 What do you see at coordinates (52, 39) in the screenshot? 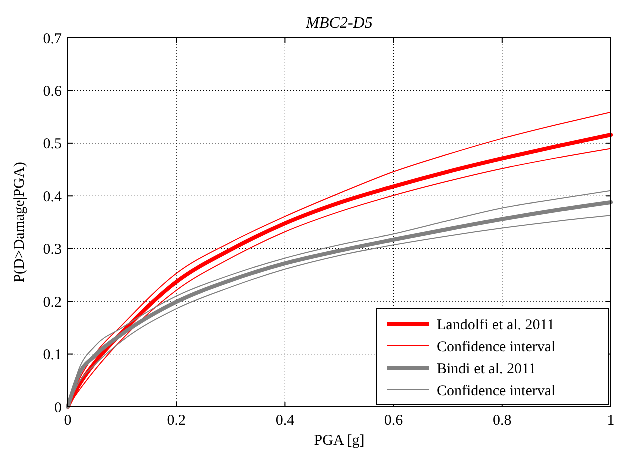
I see `y-tick-label: 0.7` at bounding box center [52, 39].